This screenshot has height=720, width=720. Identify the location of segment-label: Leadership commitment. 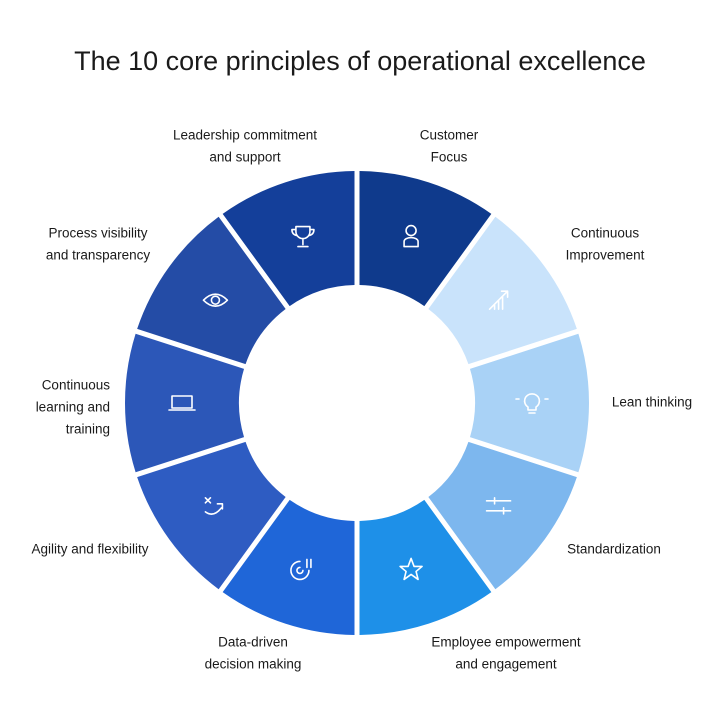
(245, 135).